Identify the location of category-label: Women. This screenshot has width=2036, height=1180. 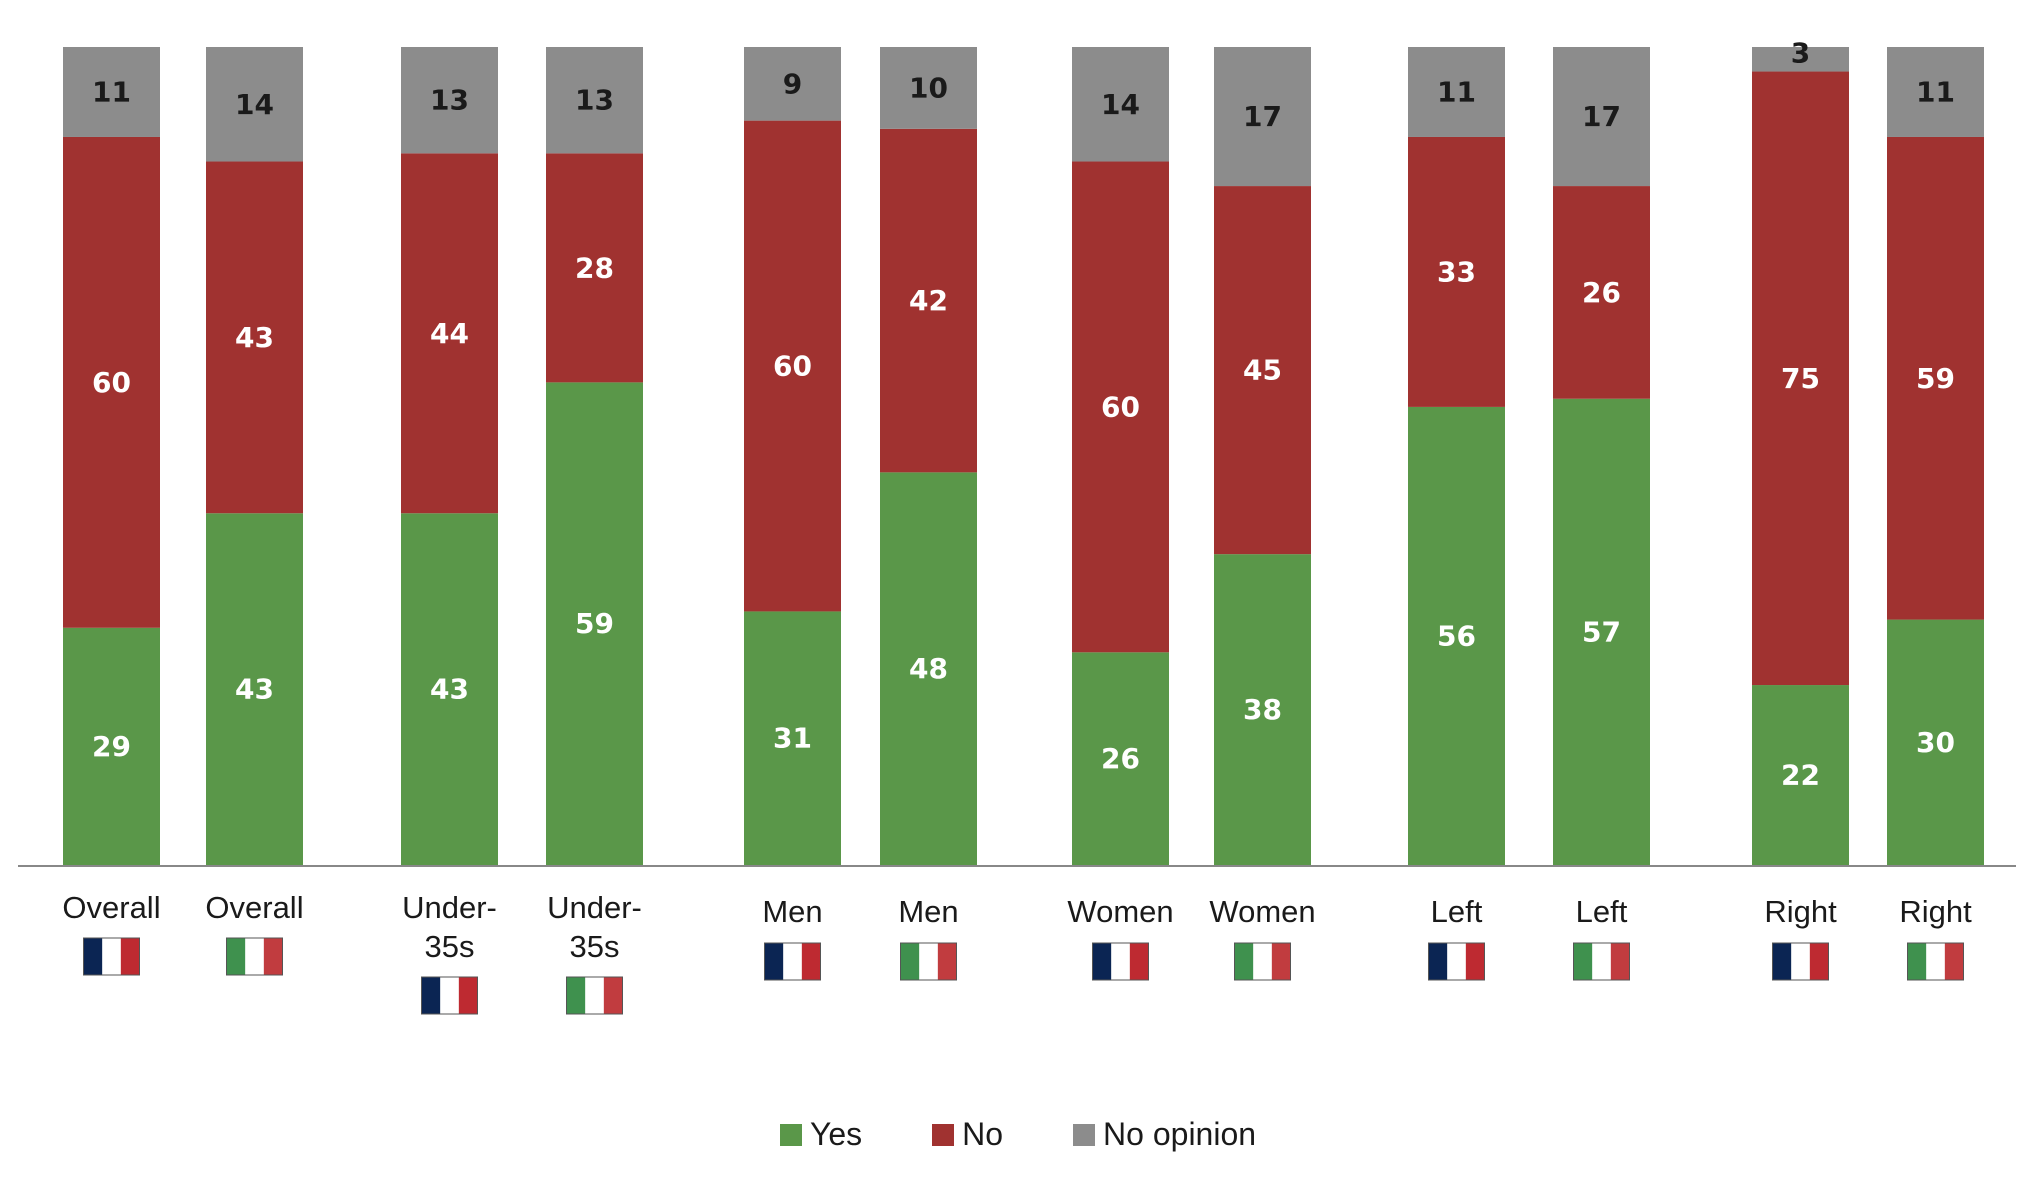
(1120, 911).